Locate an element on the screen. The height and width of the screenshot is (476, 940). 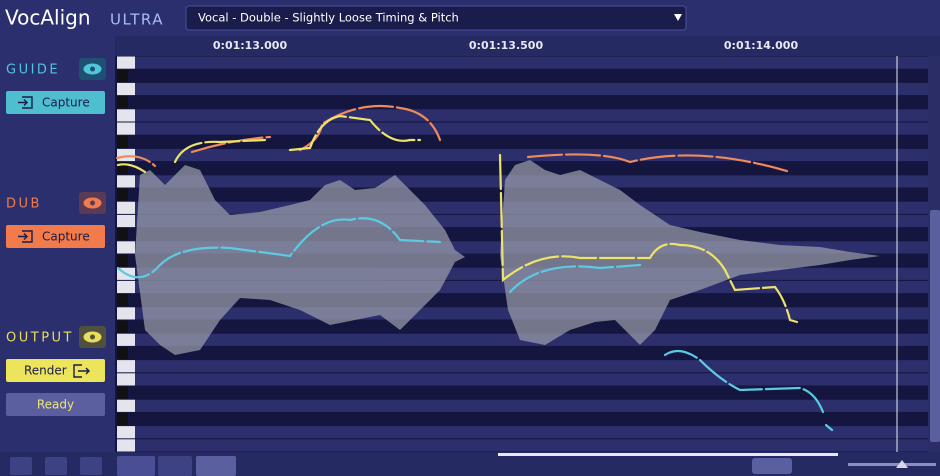
waveform-guide is located at coordinates (300, 260).